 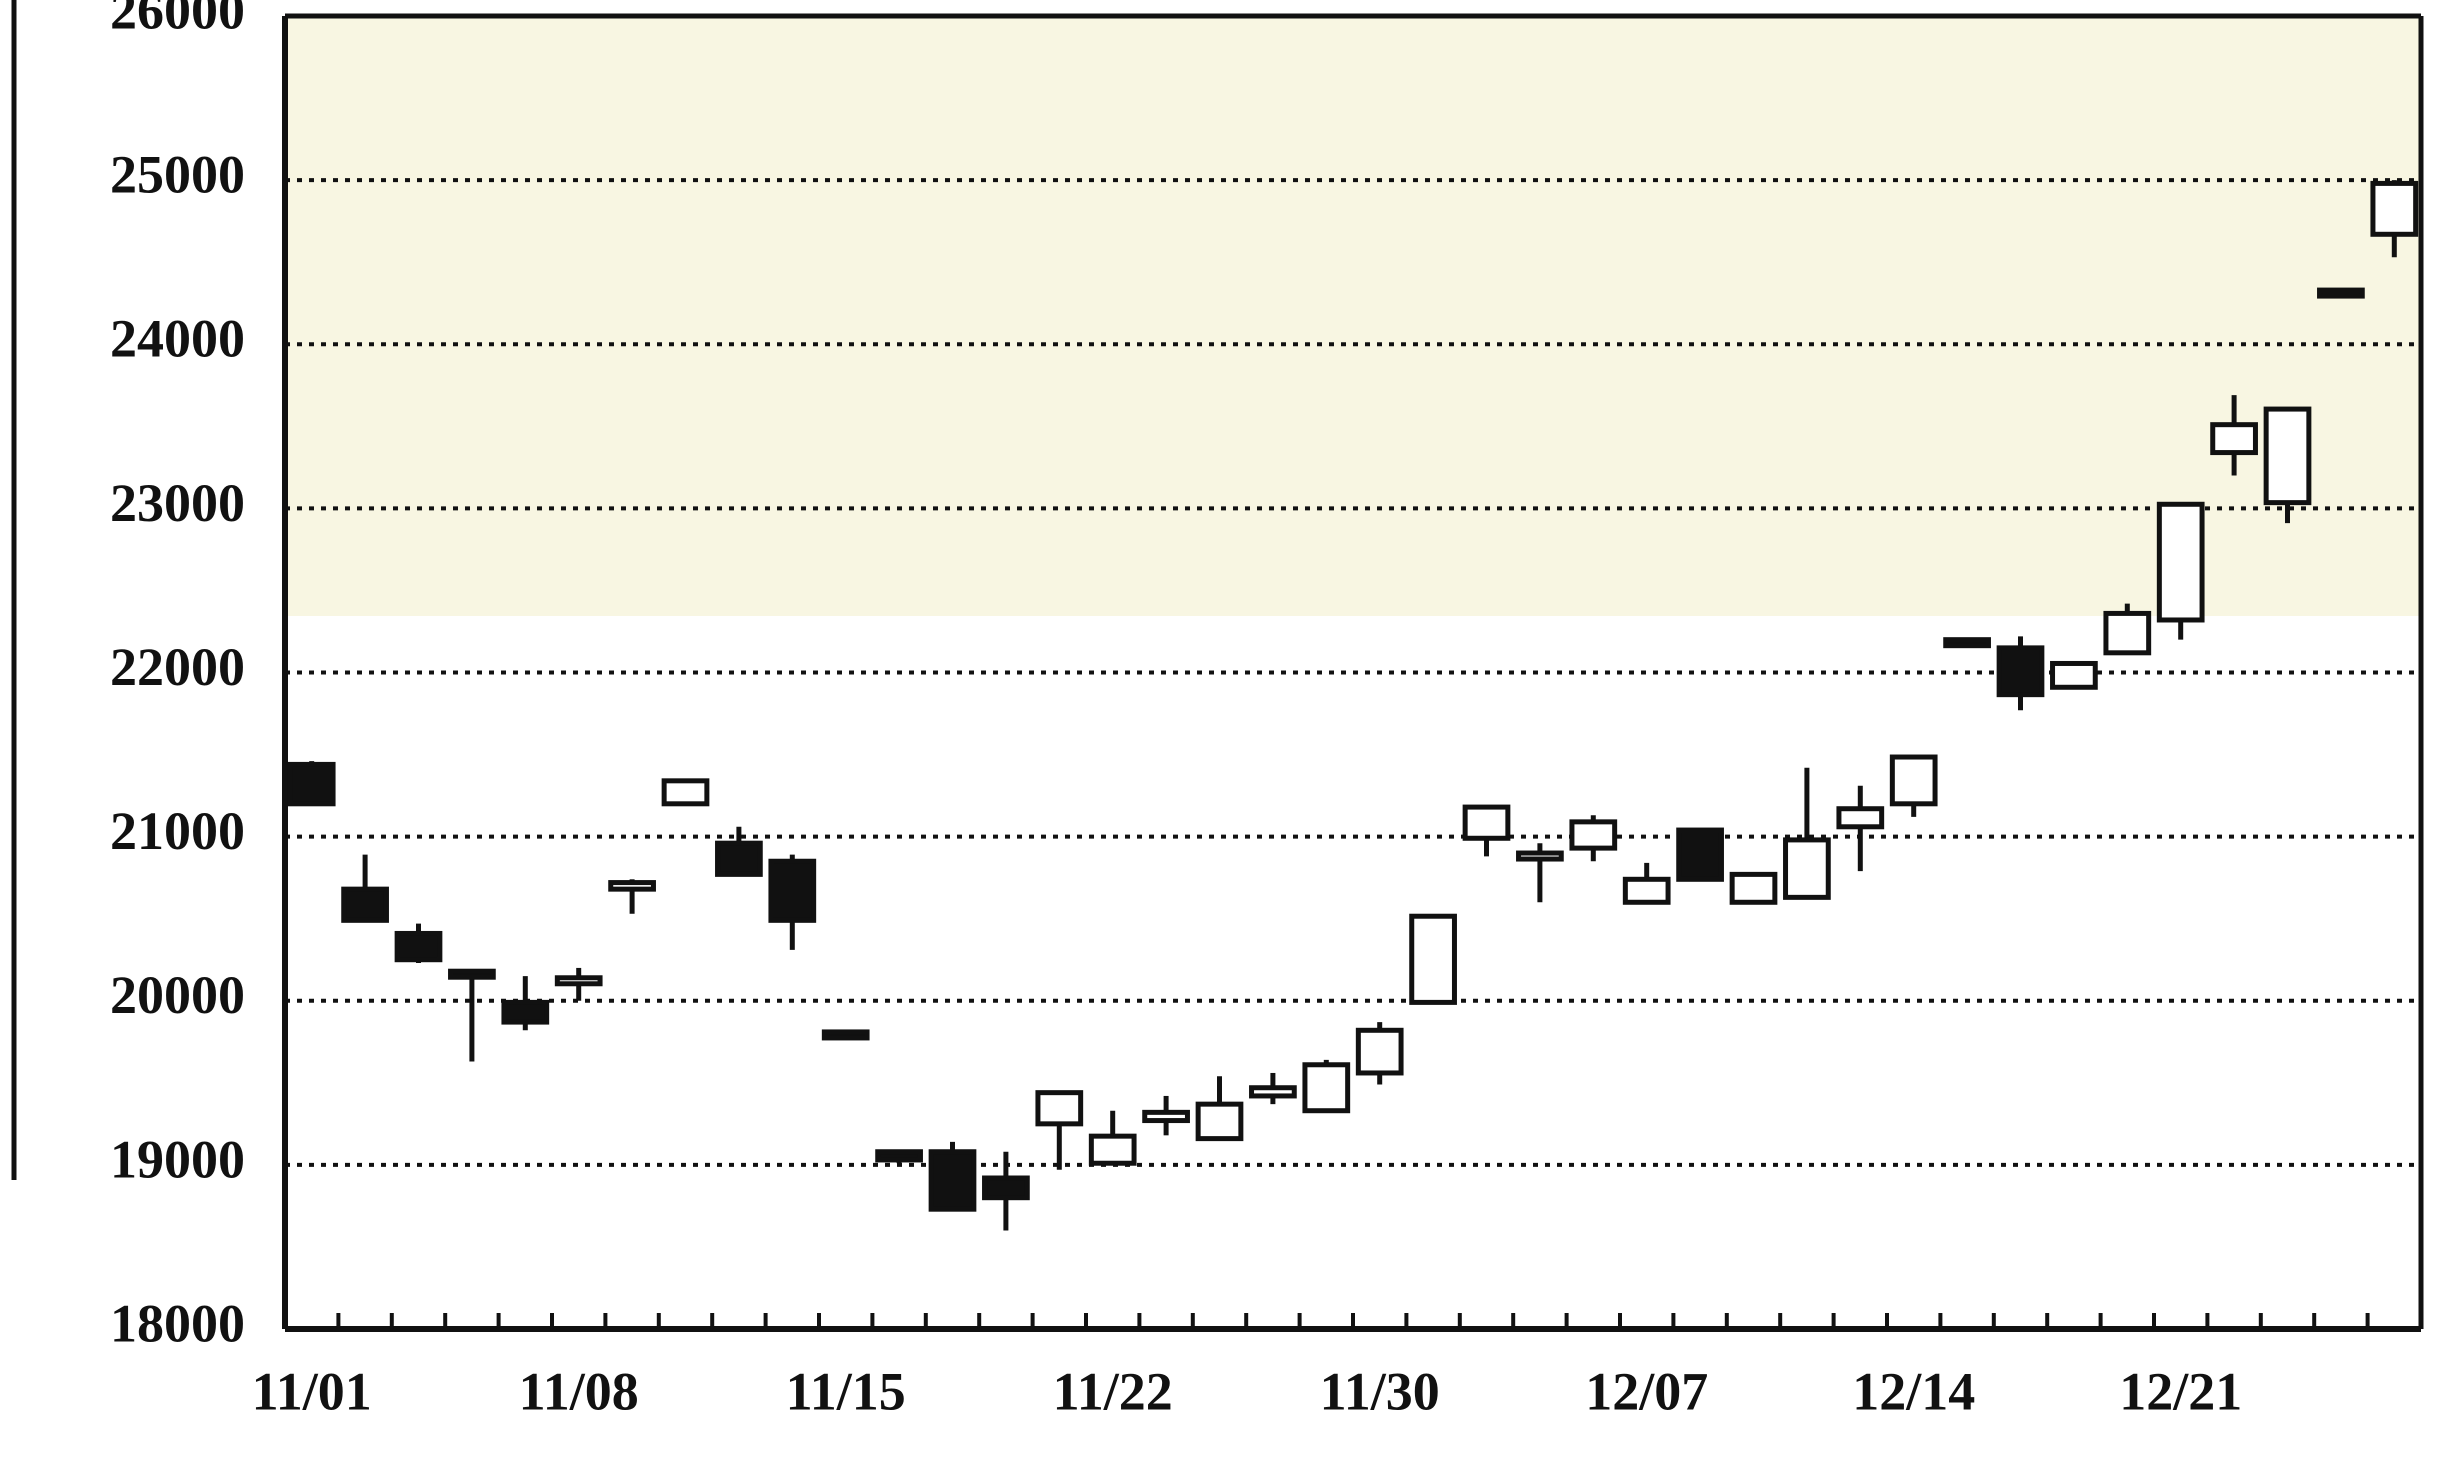 What do you see at coordinates (177, 339) in the screenshot?
I see `y-tick-label: 24000` at bounding box center [177, 339].